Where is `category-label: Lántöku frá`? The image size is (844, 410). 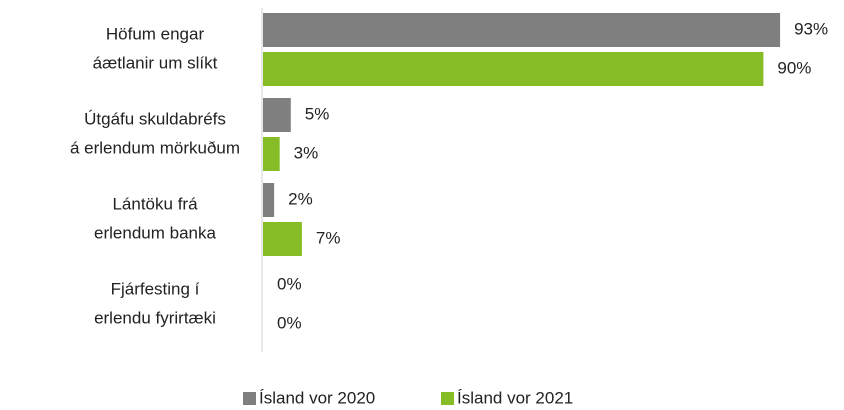 category-label: Lántöku frá is located at coordinates (155, 203).